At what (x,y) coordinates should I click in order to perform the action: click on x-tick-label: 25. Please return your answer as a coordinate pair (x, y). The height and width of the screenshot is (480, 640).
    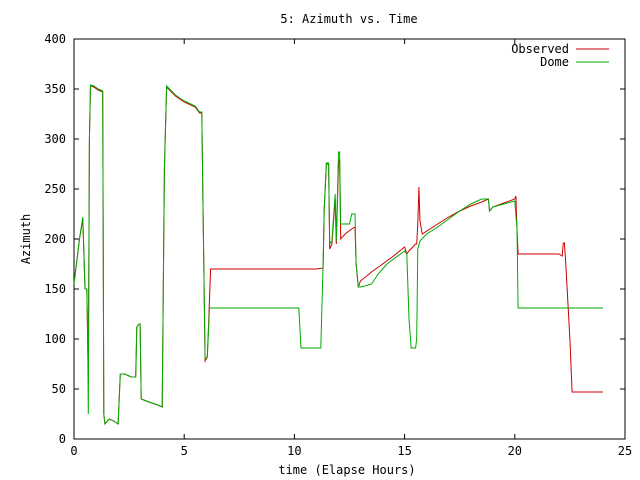
    Looking at the image, I should click on (625, 451).